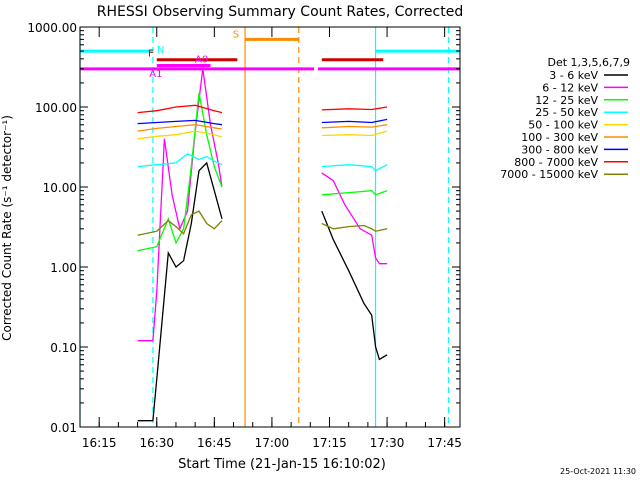 The height and width of the screenshot is (480, 640). Describe the element at coordinates (566, 112) in the screenshot. I see `legend-label: 25 - 50 keV` at that location.